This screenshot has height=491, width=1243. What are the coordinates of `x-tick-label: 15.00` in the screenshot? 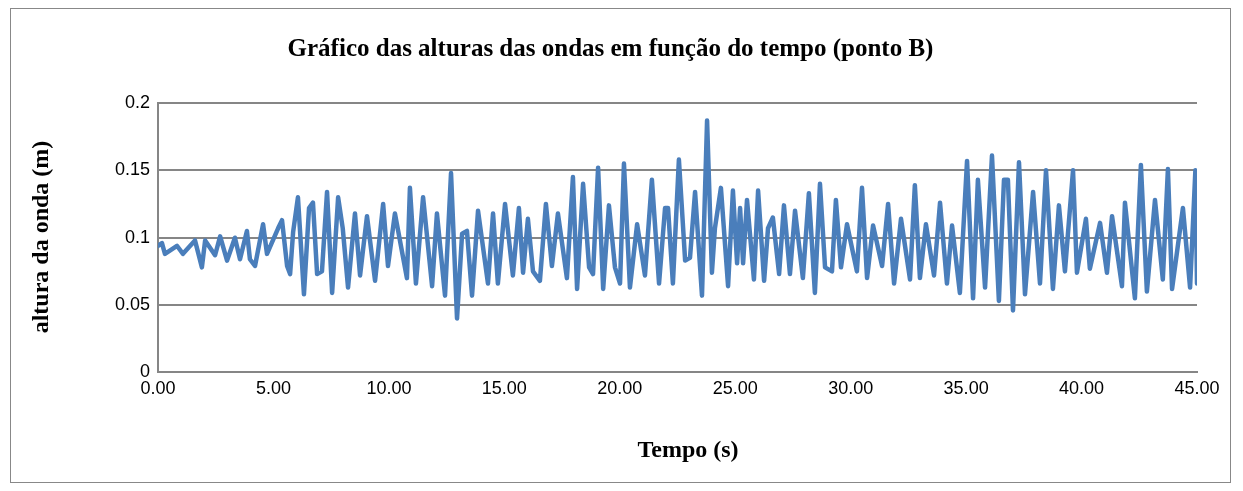 It's located at (504, 388).